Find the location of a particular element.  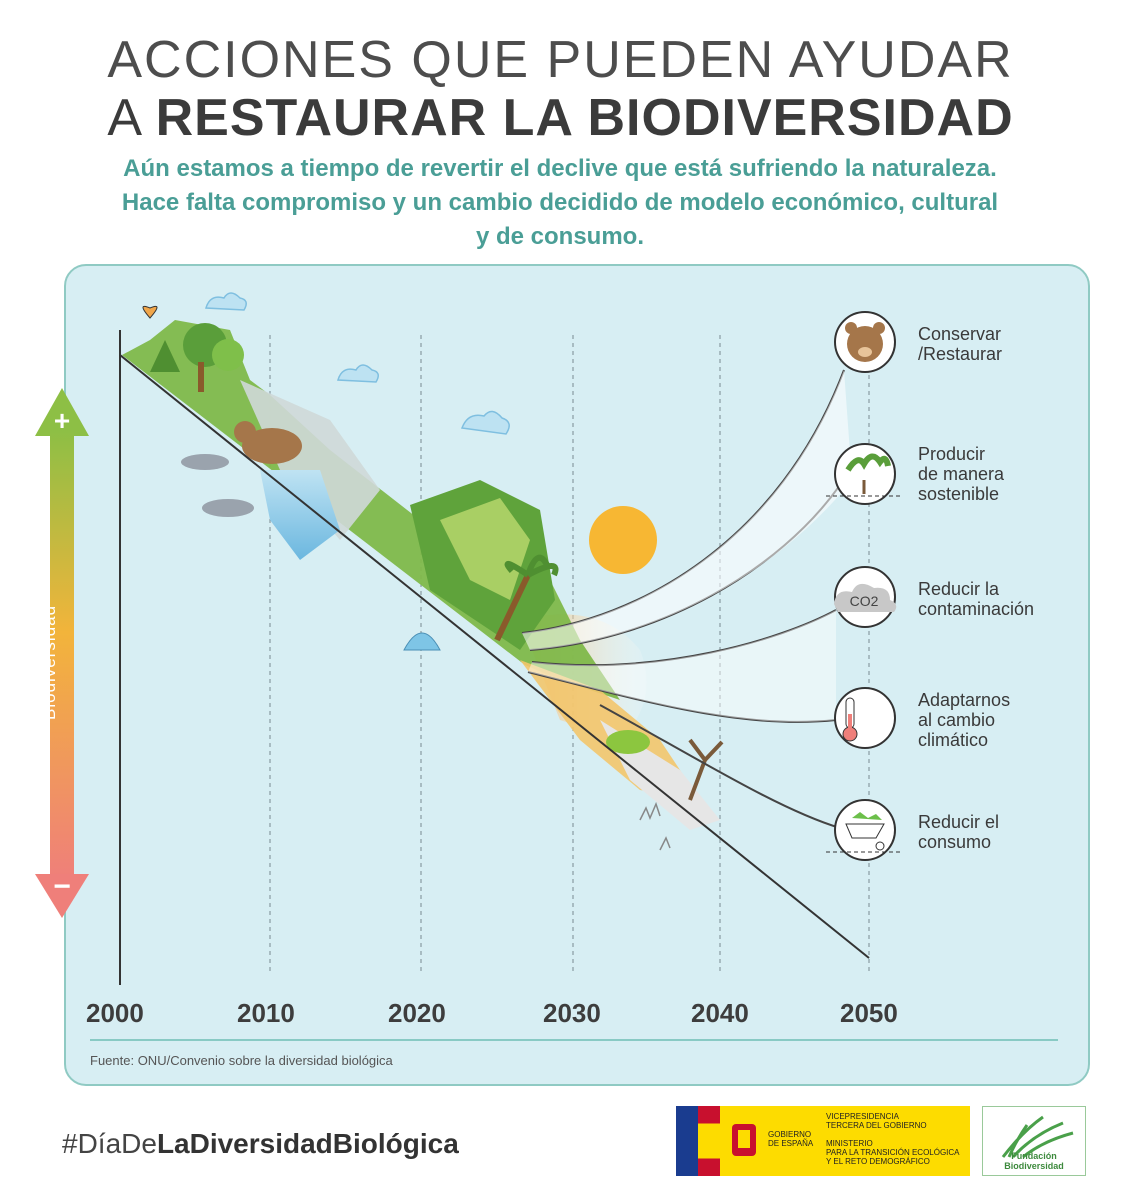

title-line-2-bold: RESTAURAR LA BIODIVERSIDAD is located at coordinates (584, 118).